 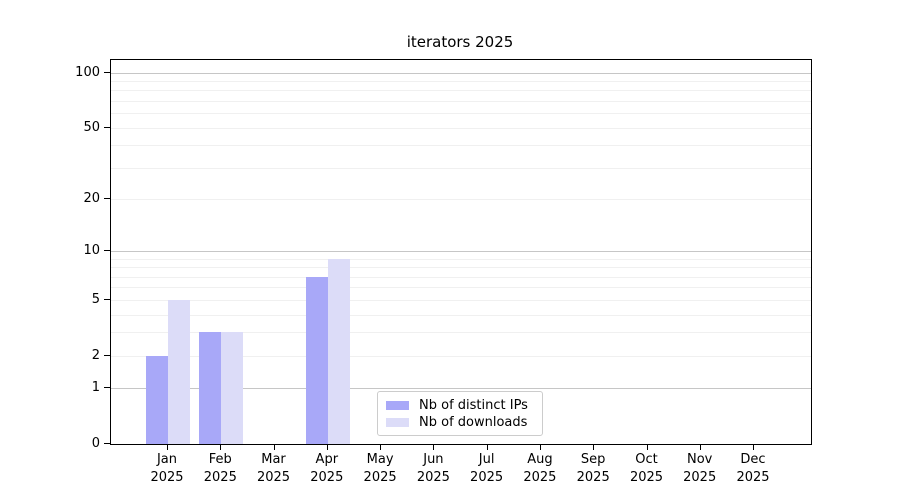 I want to click on x-tick-month: Feb, so click(x=220, y=459).